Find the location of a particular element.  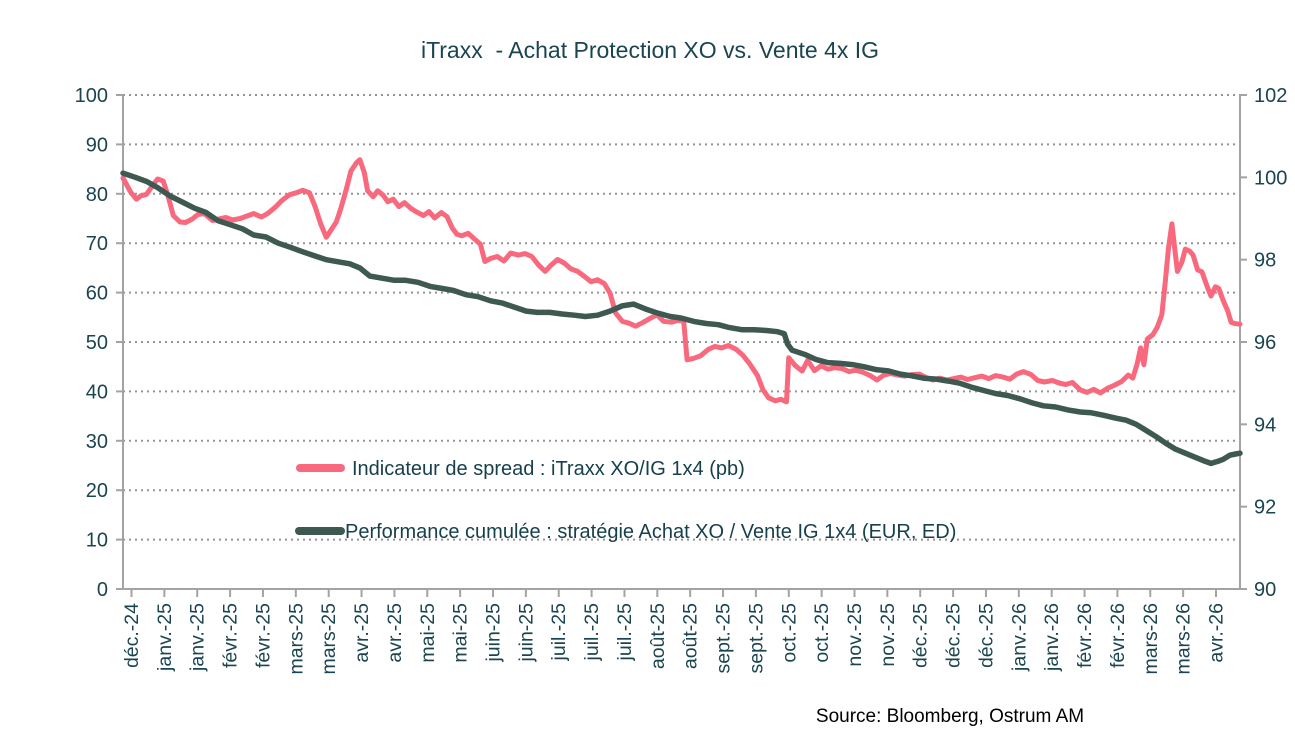

left-axis-tick-label: 40 is located at coordinates (97, 392).